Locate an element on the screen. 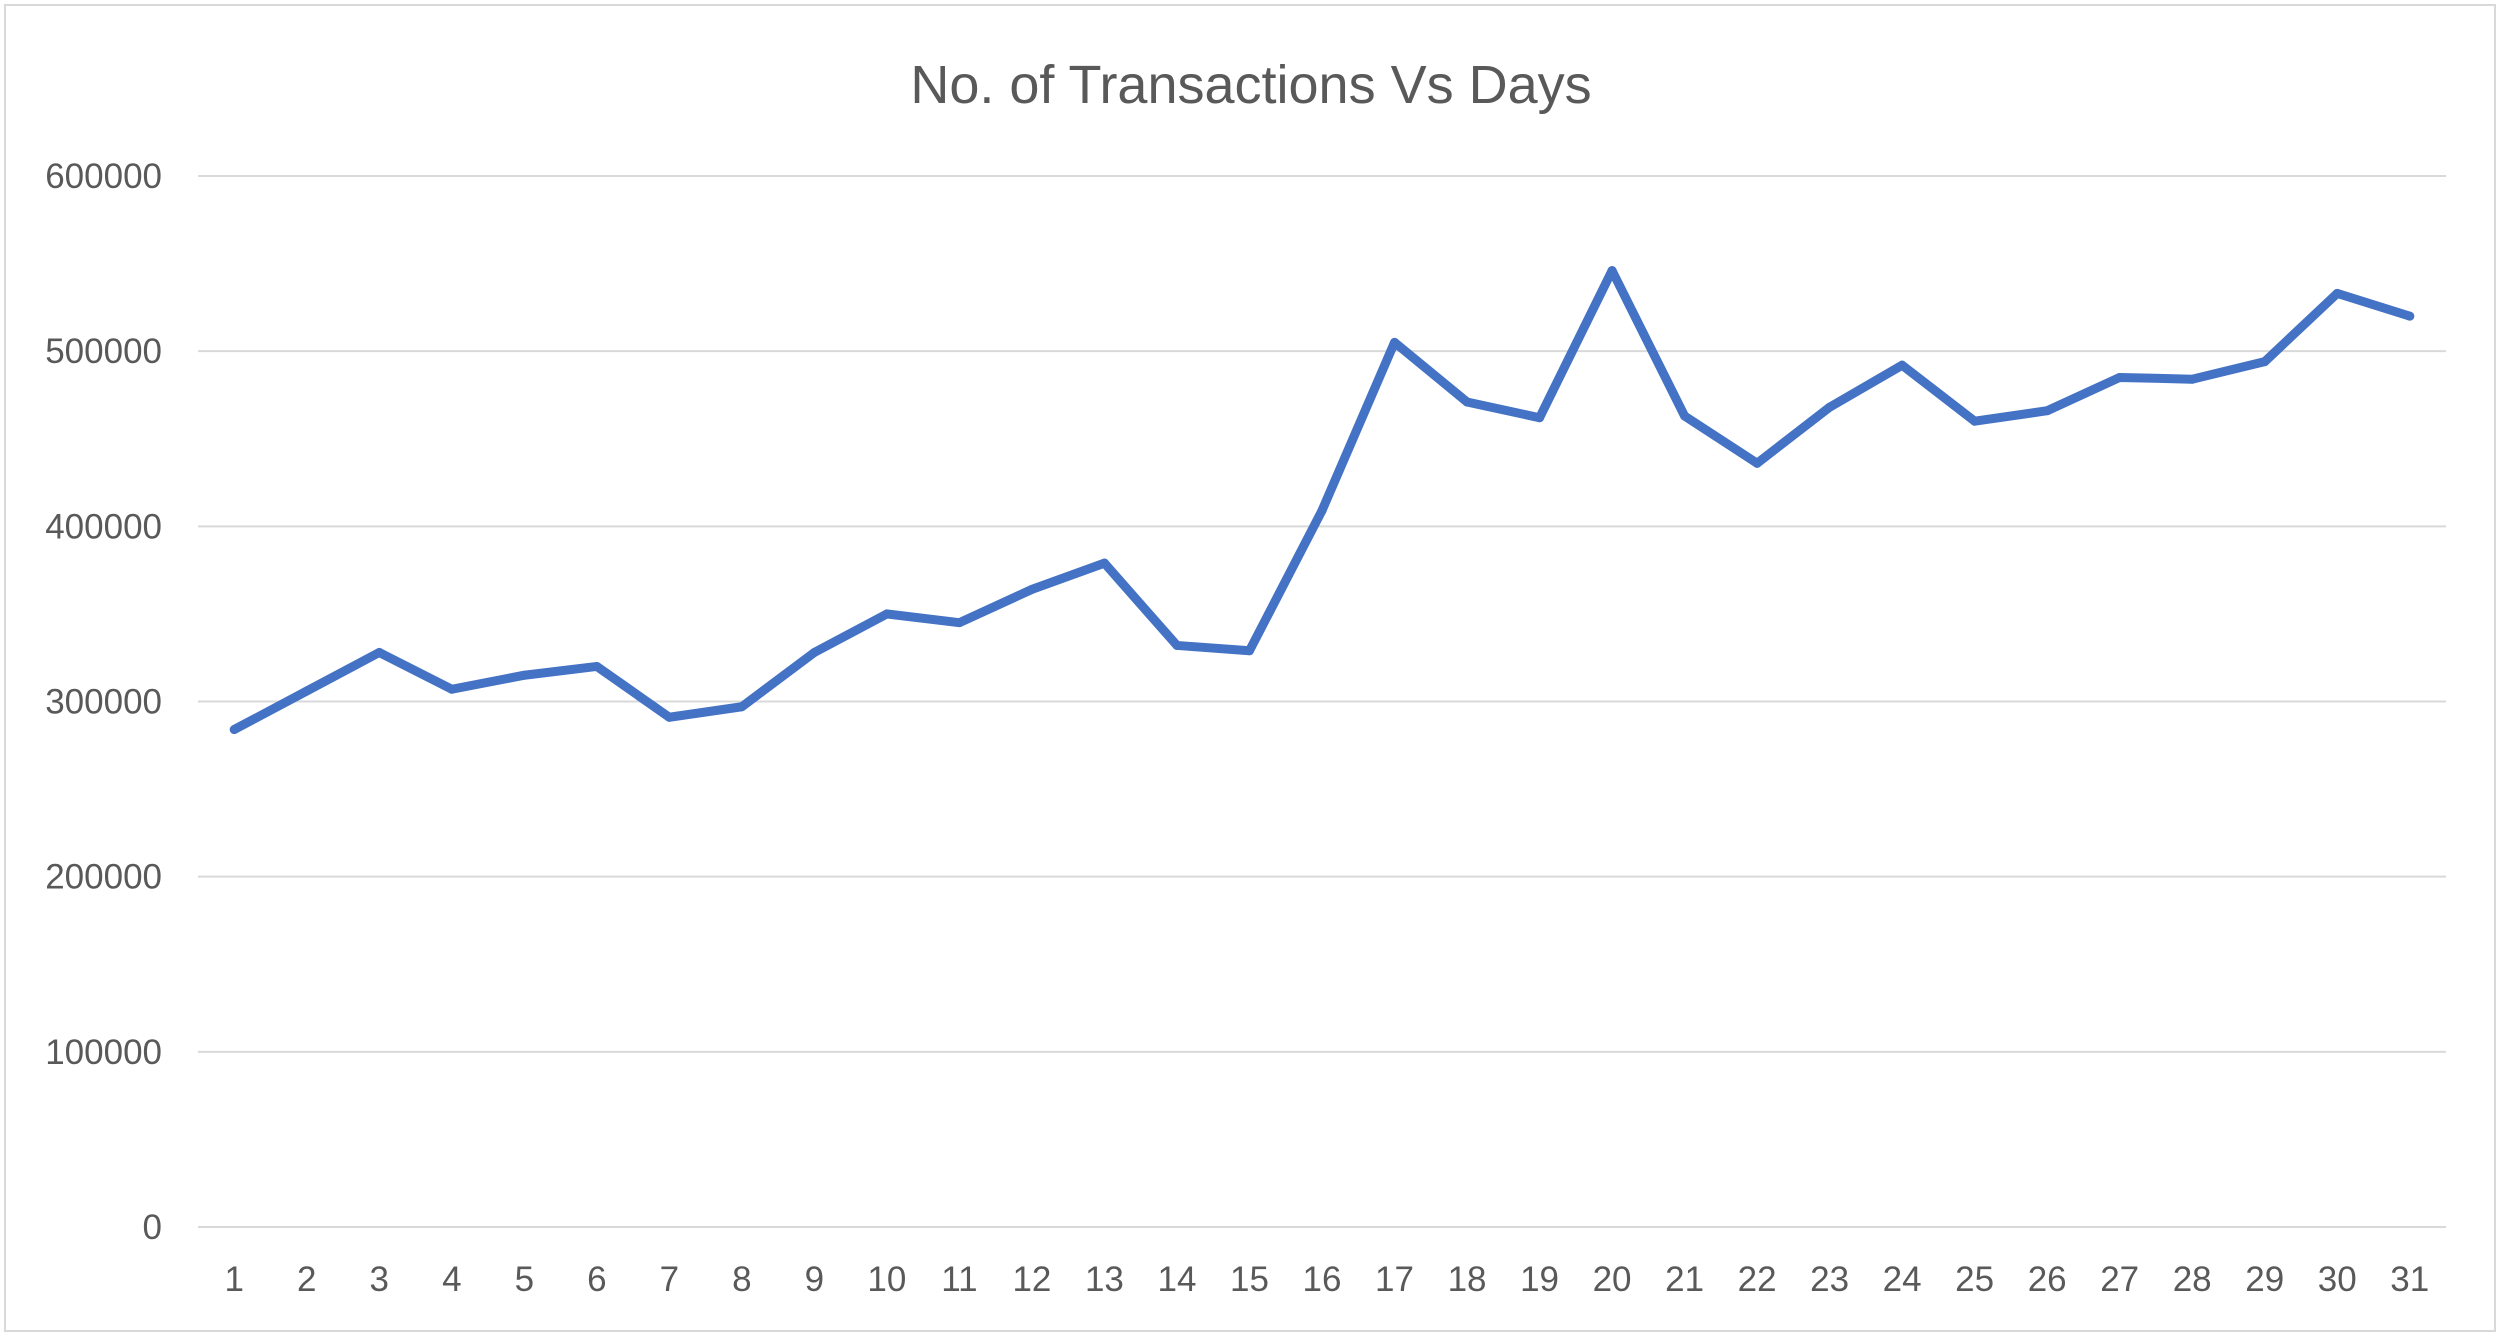 This screenshot has height=1338, width=2502. x-tick-label: 28 is located at coordinates (2192, 1279).